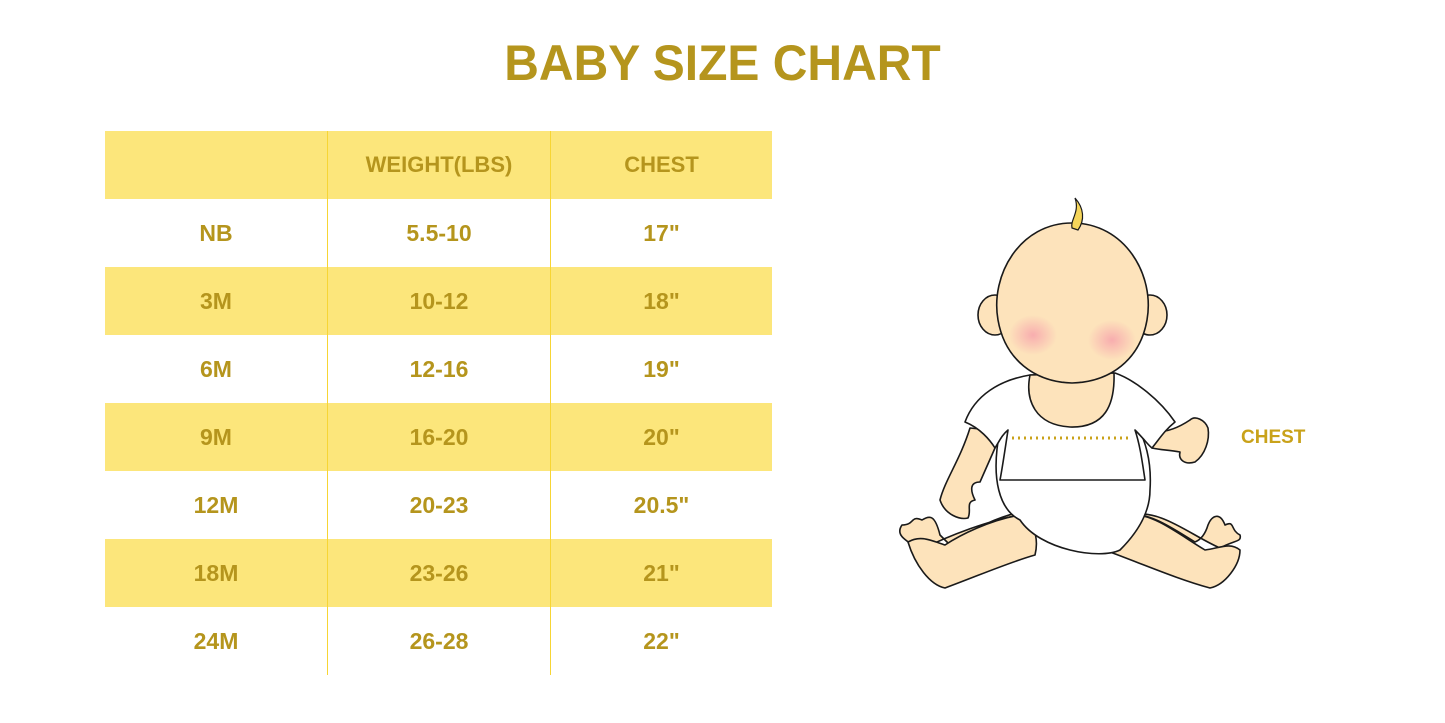 The width and height of the screenshot is (1445, 723). I want to click on cell-weight: 12-16, so click(439, 369).